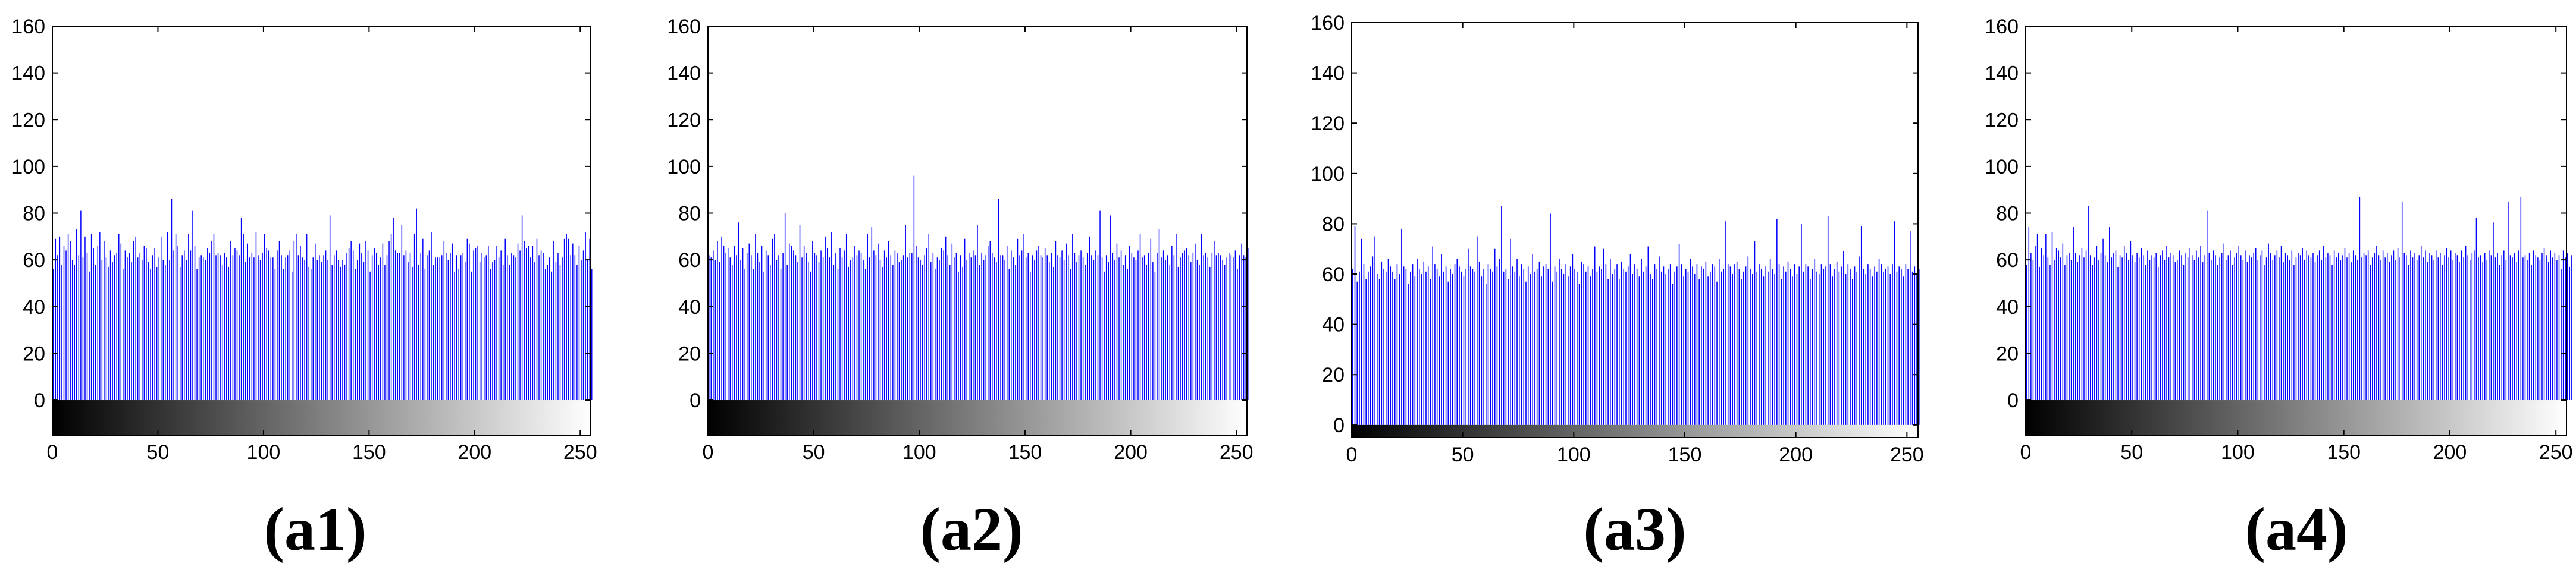 This screenshot has height=579, width=2576. What do you see at coordinates (34, 307) in the screenshot?
I see `y-tick-label: 40` at bounding box center [34, 307].